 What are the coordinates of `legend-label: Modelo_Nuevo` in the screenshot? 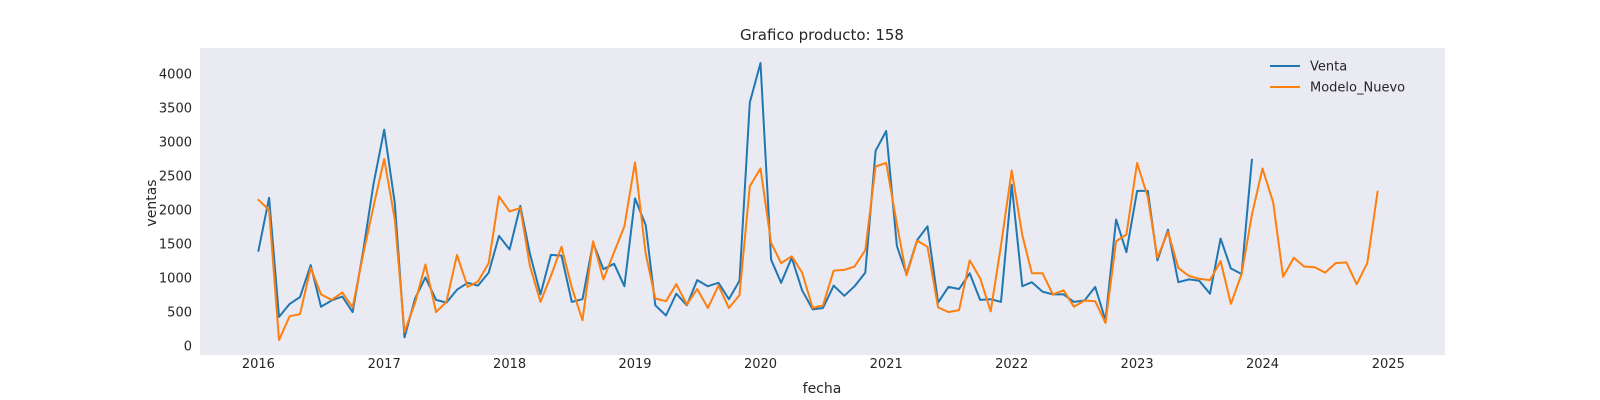 It's located at (1357, 88).